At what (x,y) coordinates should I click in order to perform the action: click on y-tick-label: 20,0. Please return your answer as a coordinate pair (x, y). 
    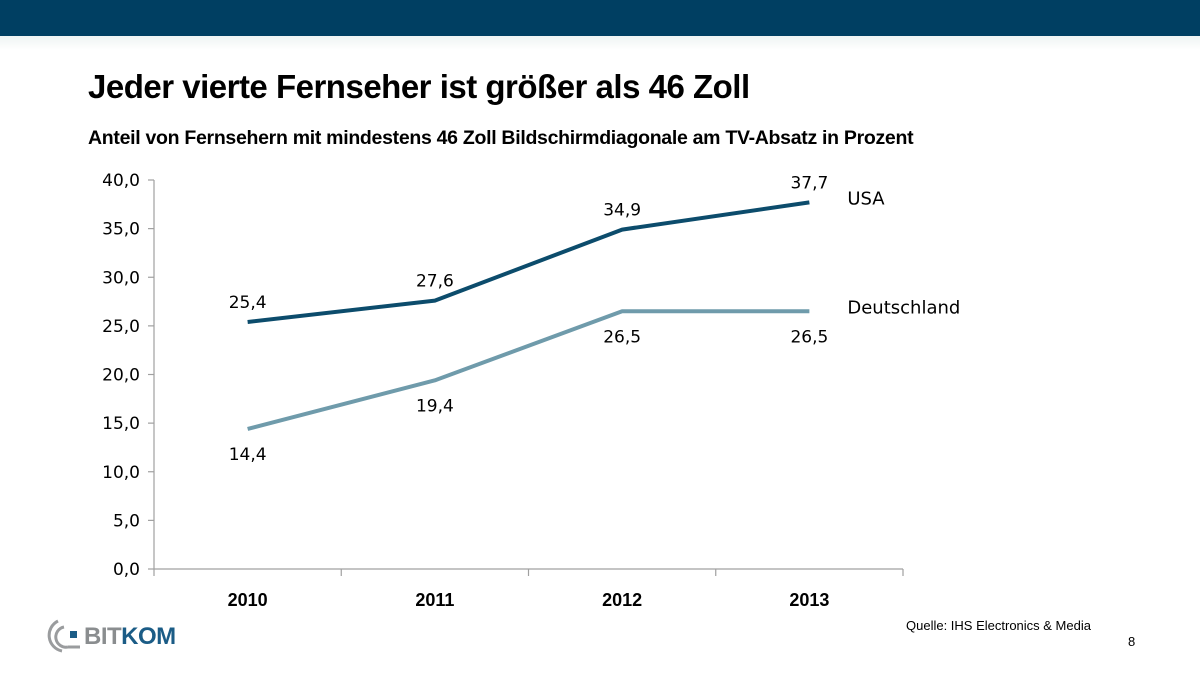
    Looking at the image, I should click on (121, 376).